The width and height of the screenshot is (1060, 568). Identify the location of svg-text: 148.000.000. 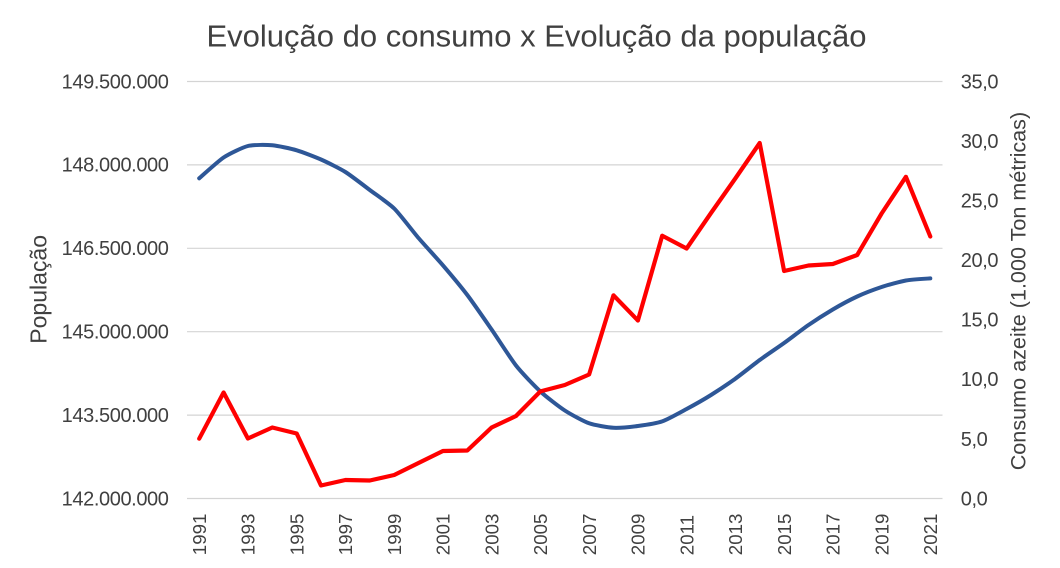
(115, 166).